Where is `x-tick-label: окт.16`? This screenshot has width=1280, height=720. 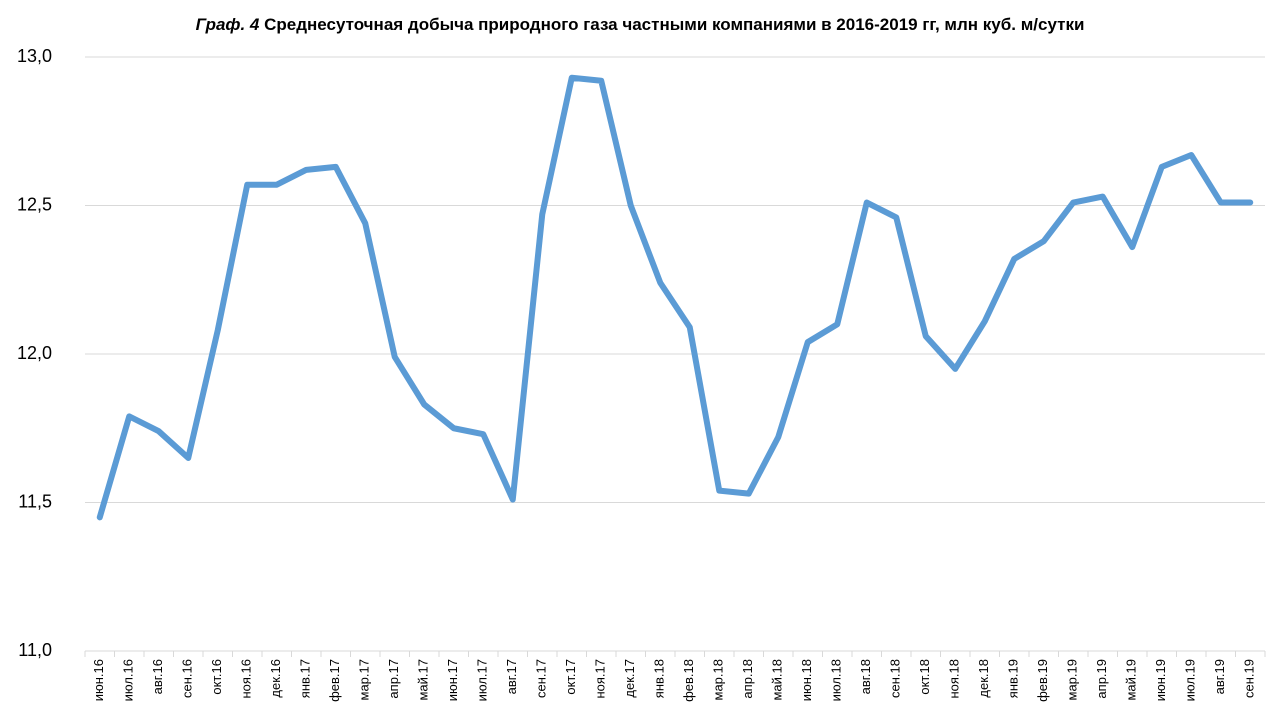
x-tick-label: окт.16 is located at coordinates (216, 677).